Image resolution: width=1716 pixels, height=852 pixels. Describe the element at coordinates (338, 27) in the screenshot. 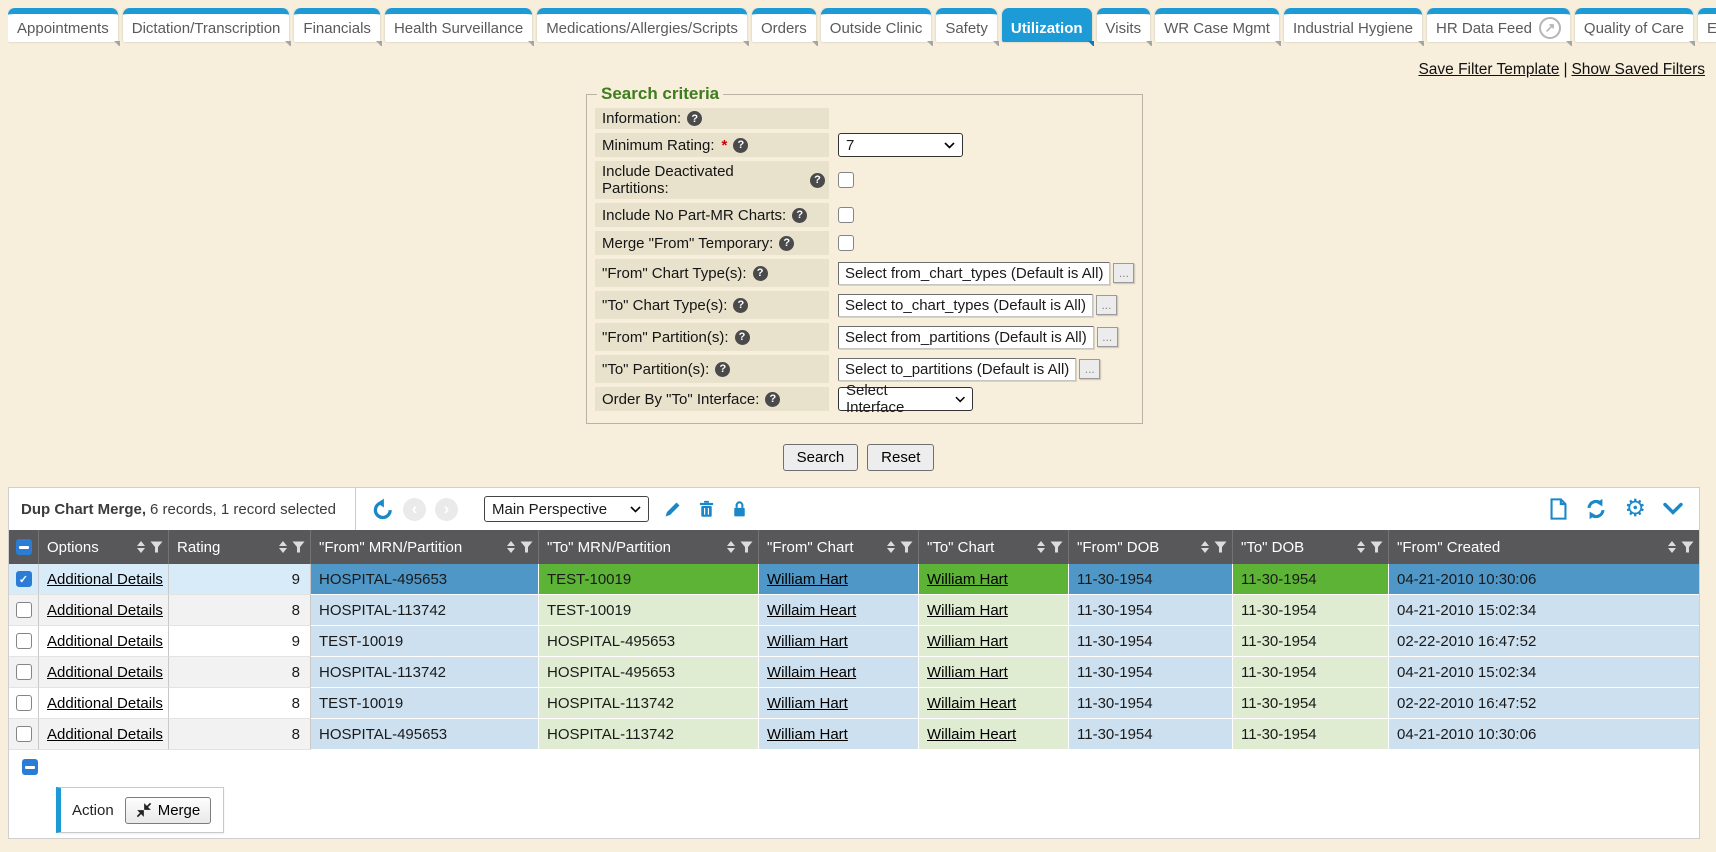

I see `tab-financials: Financials` at that location.